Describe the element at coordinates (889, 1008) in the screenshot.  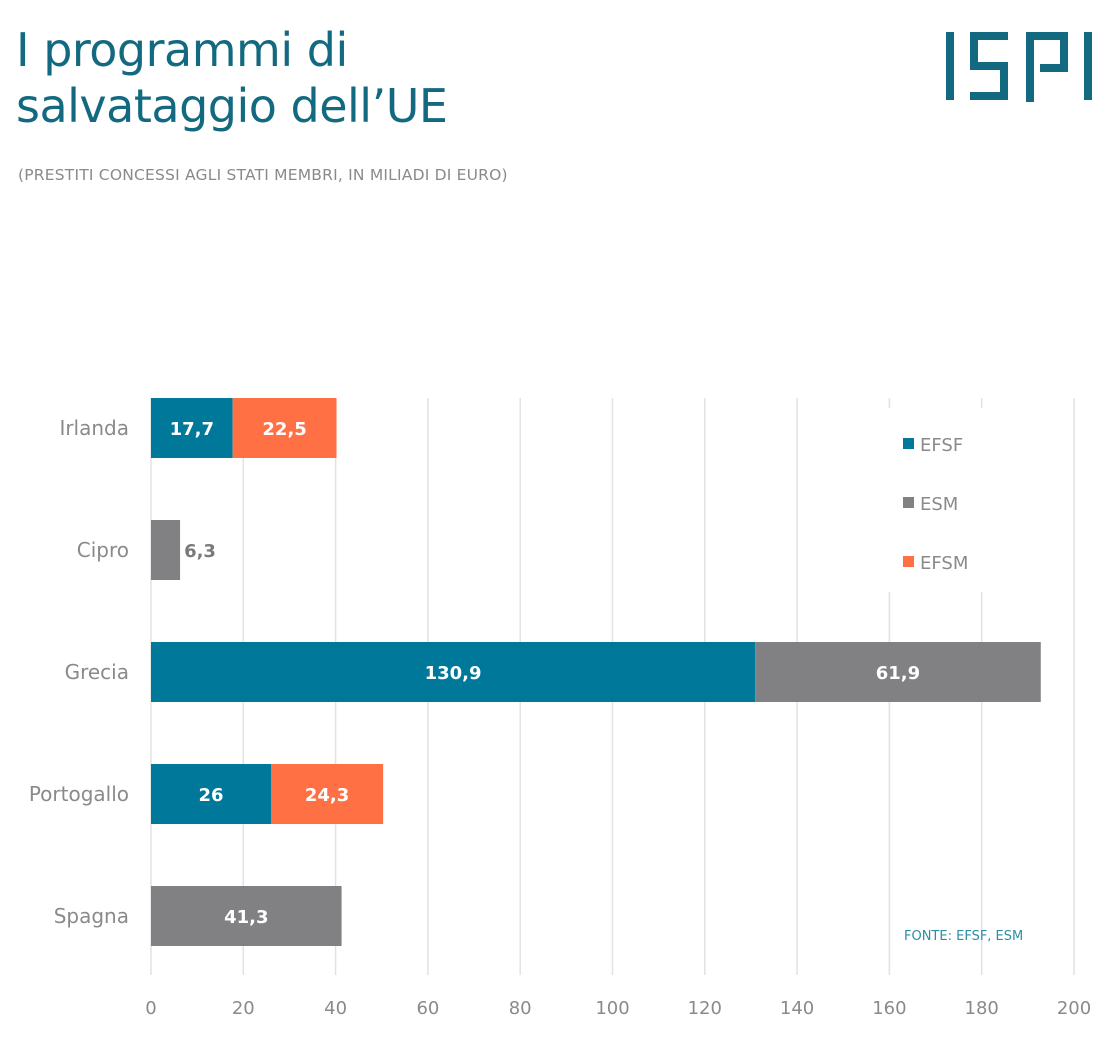
I see `x-tick-label: 160` at that location.